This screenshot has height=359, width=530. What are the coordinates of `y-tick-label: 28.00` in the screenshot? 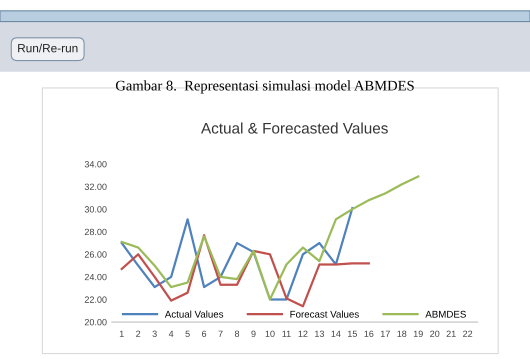 It's located at (95, 232).